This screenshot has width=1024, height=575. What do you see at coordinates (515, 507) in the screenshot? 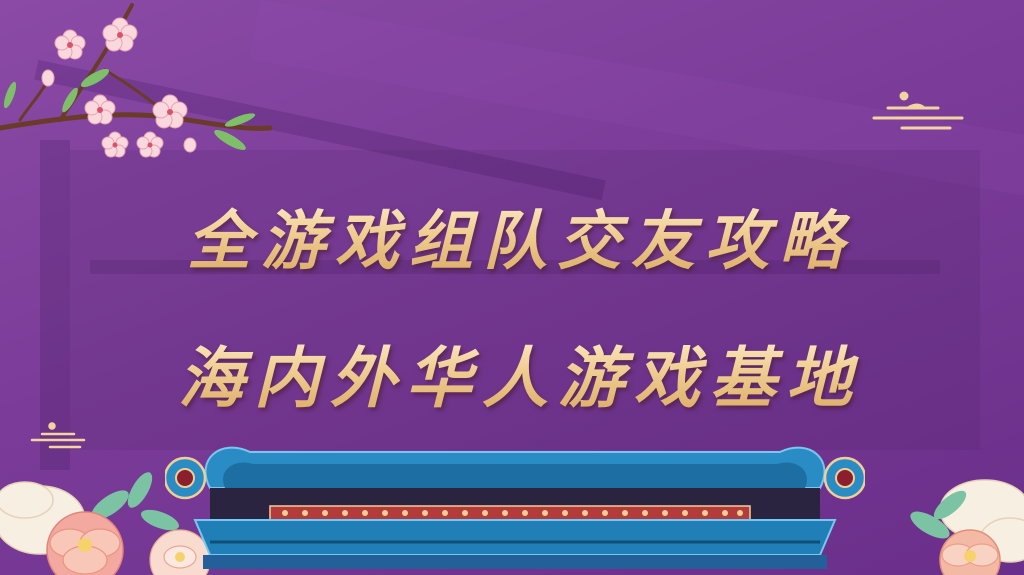
I see `scroll-banner-icon` at bounding box center [515, 507].